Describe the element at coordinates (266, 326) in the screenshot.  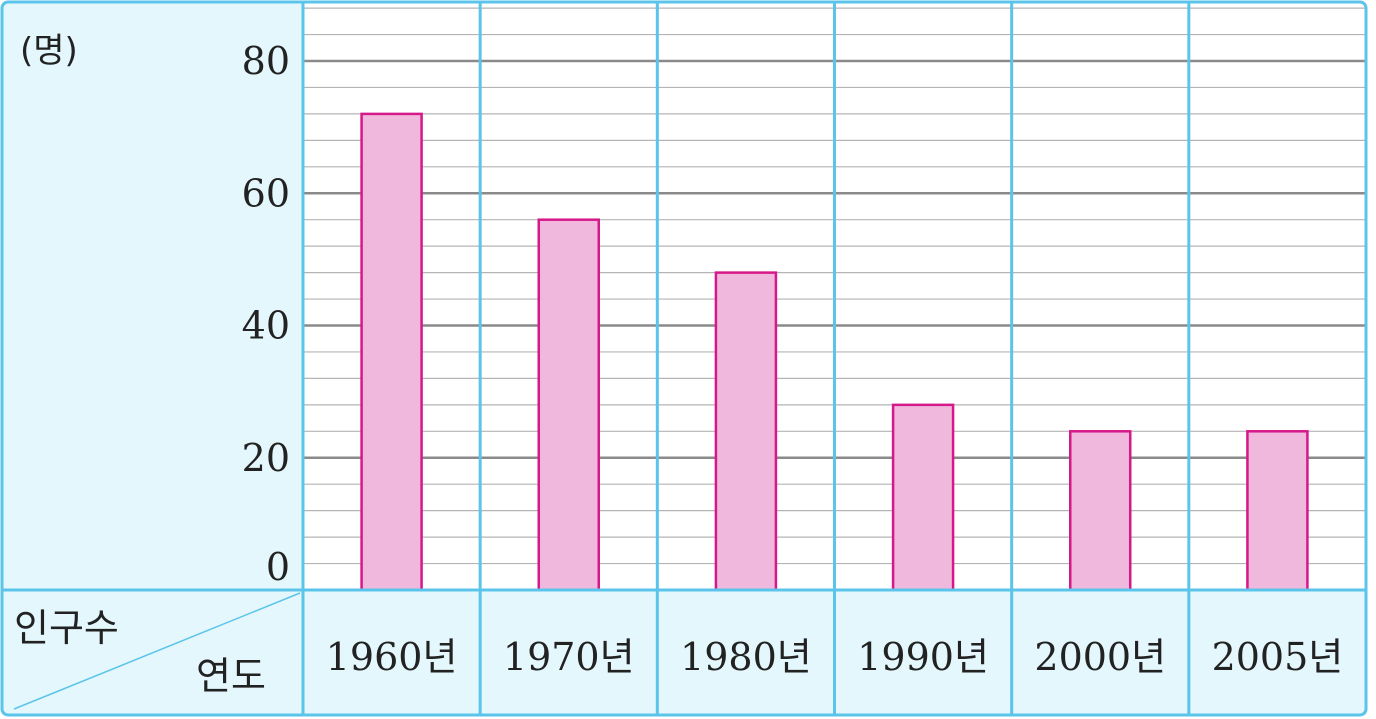
I see `y-tick-label: 40` at that location.